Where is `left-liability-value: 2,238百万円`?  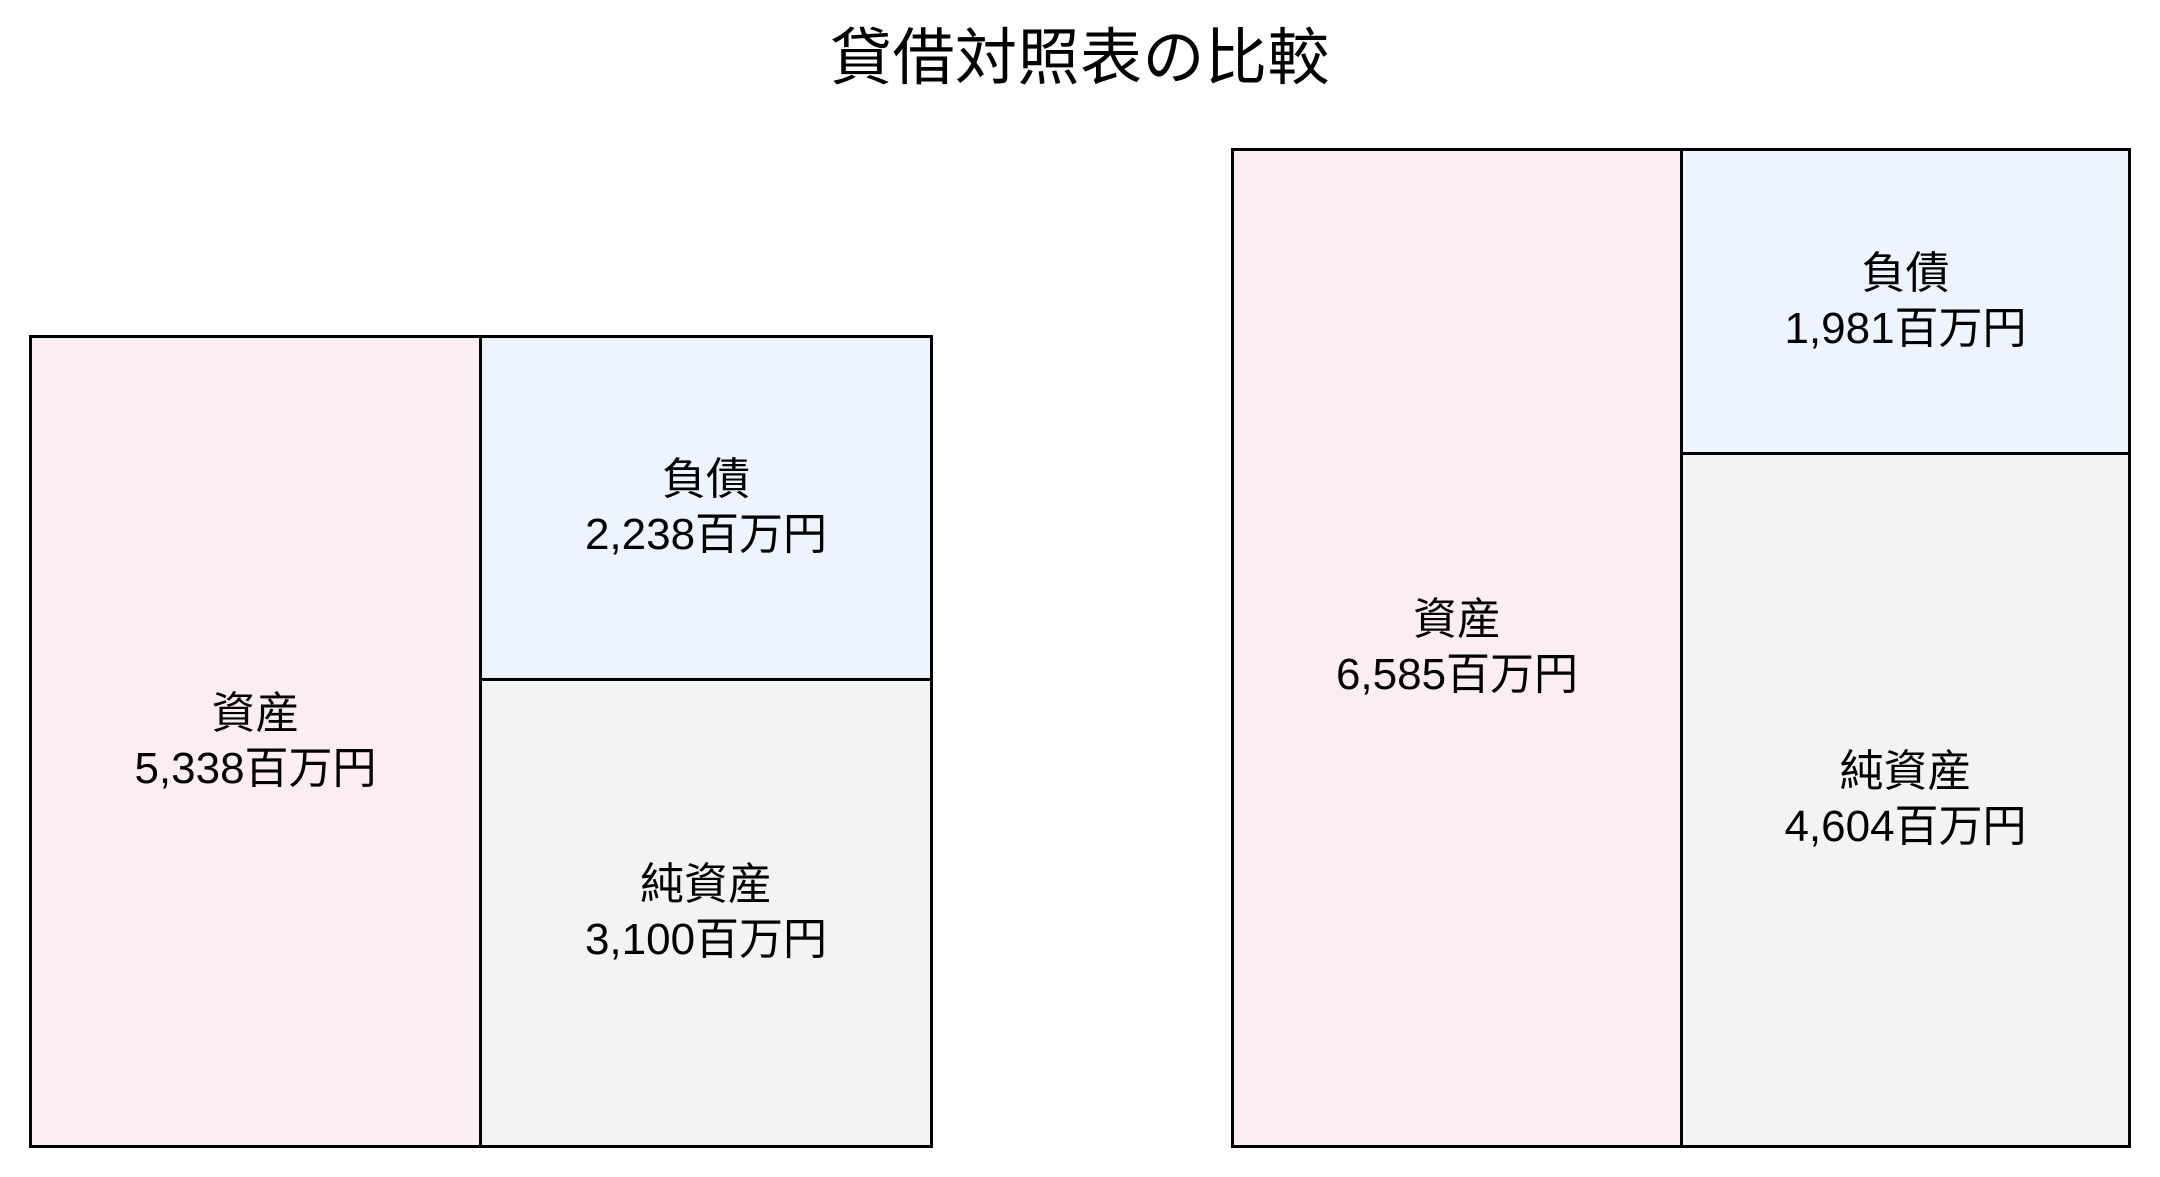 left-liability-value: 2,238百万円 is located at coordinates (706, 534).